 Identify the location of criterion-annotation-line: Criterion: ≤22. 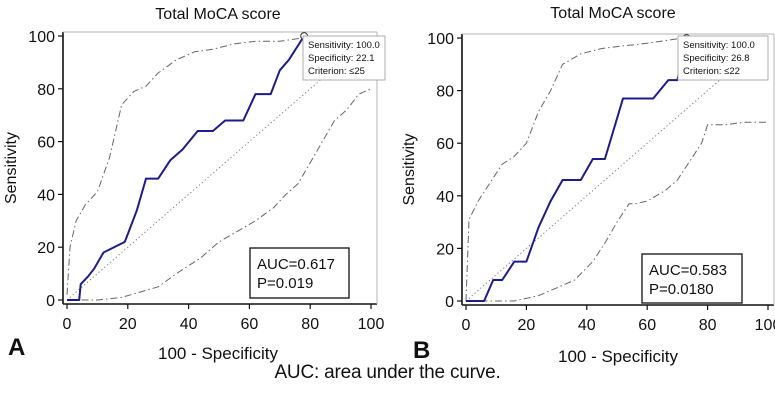
(711, 71).